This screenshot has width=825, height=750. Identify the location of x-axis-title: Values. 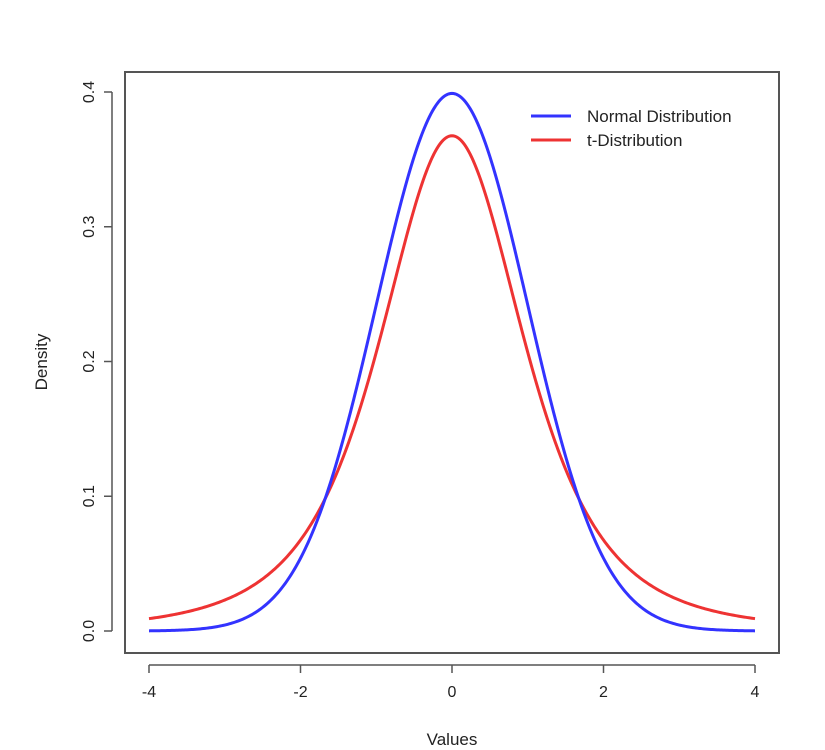
(452, 739).